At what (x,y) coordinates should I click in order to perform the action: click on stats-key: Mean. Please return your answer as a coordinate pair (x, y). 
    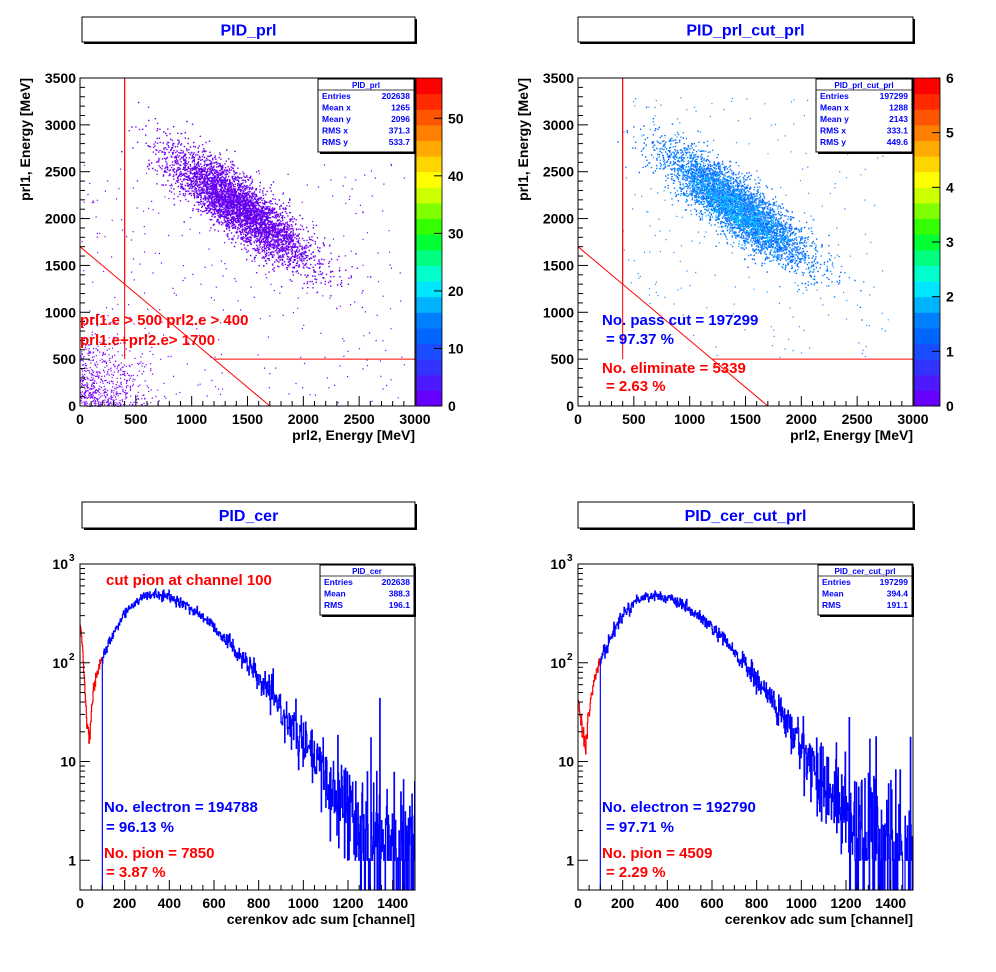
    Looking at the image, I should click on (833, 594).